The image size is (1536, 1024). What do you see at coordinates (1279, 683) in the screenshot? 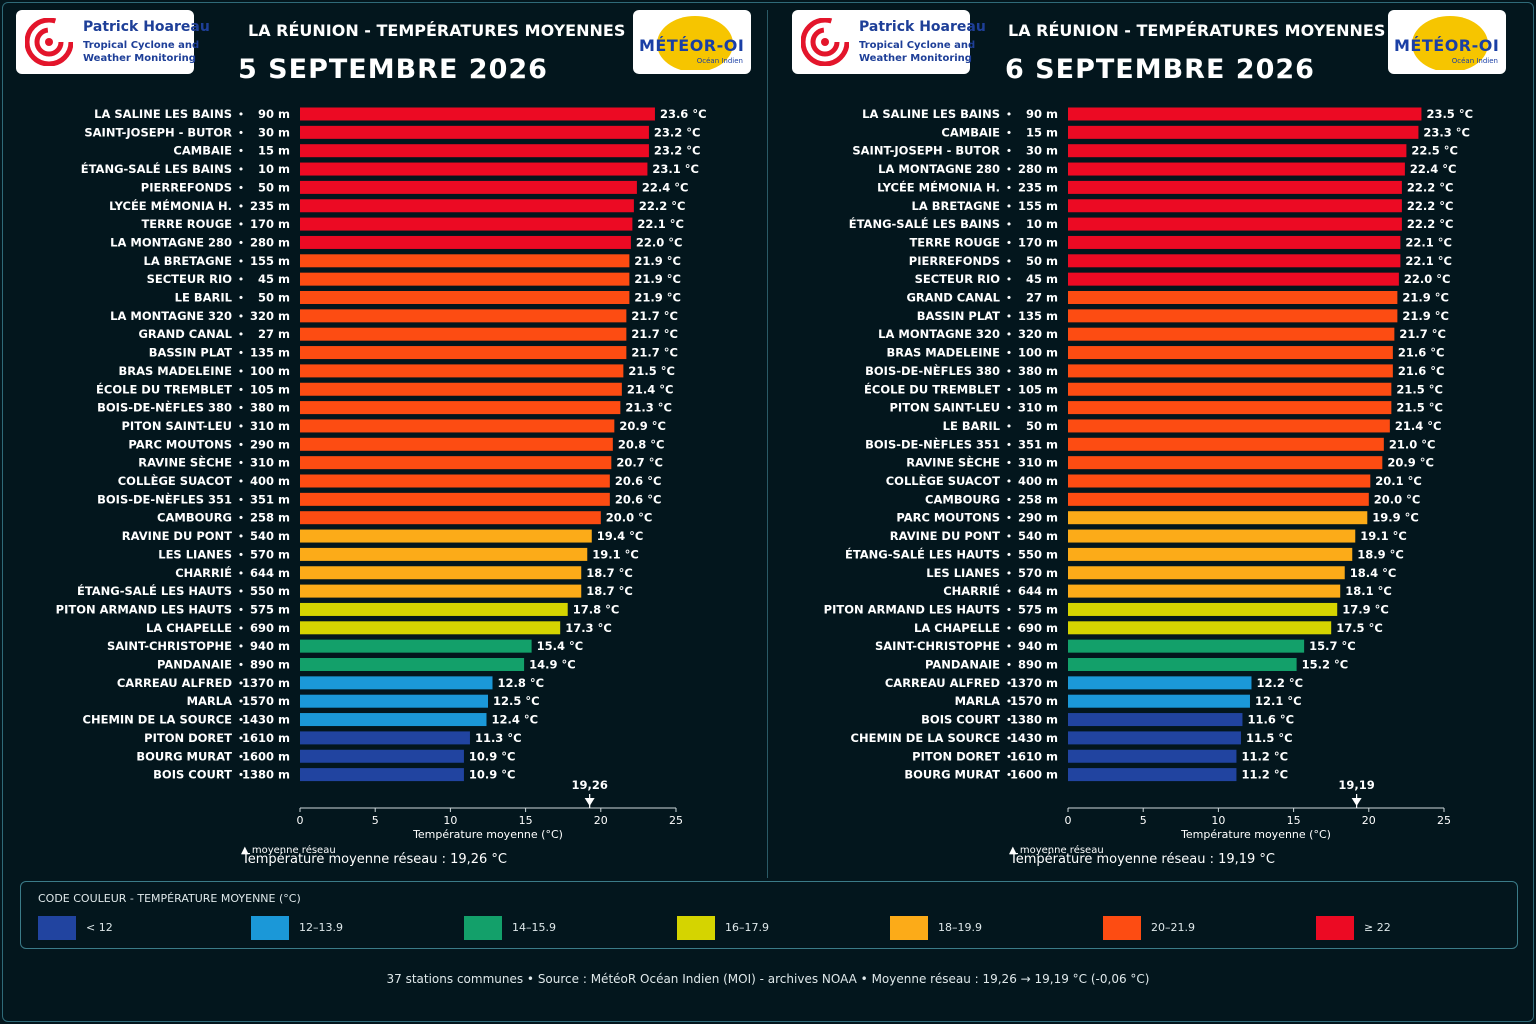
I see `bar-value-label: 12.2 °C` at bounding box center [1279, 683].